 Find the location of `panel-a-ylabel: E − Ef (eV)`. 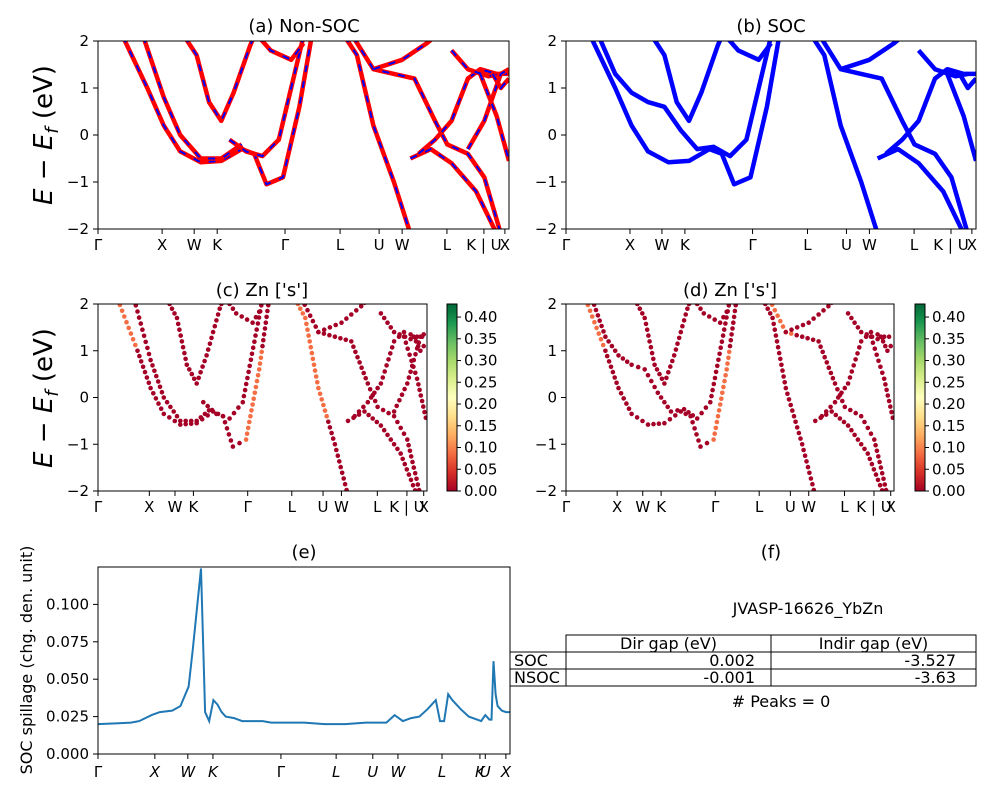

panel-a-ylabel: E − Ef (eV) is located at coordinates (46, 135).